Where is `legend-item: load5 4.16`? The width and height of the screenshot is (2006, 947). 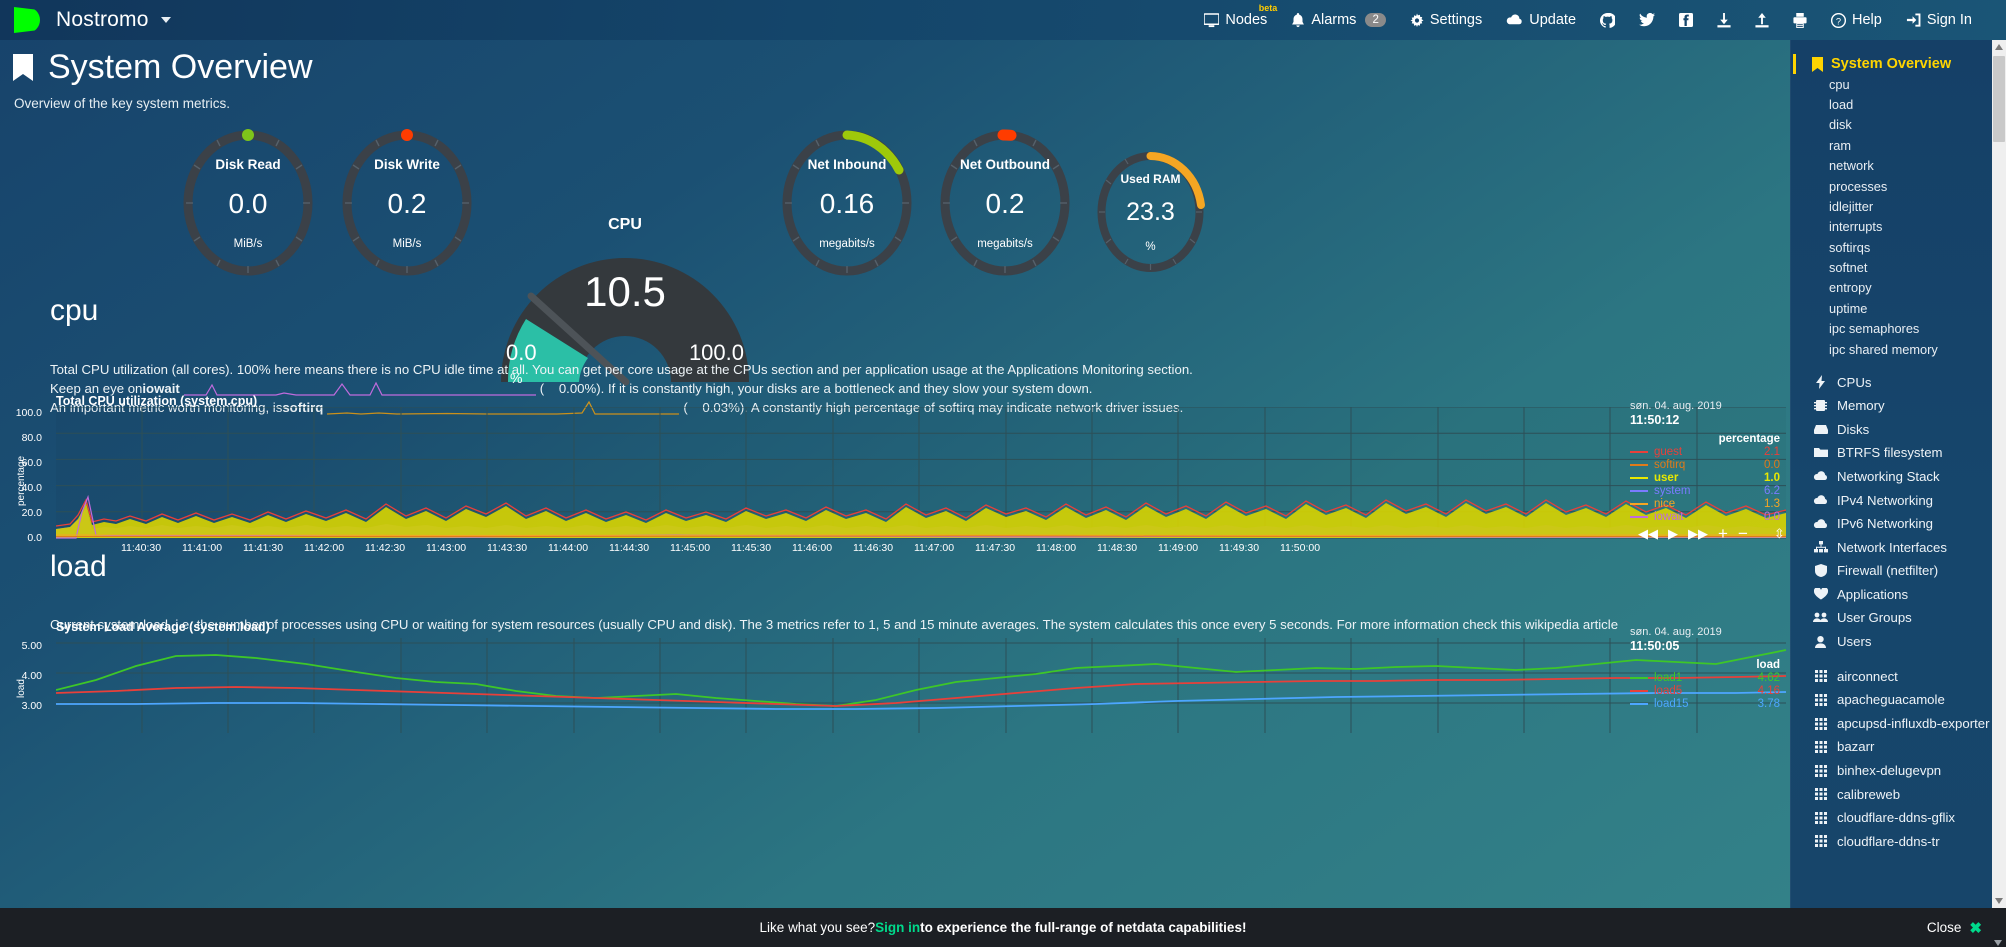
legend-item: load5 4.16 is located at coordinates (1705, 691).